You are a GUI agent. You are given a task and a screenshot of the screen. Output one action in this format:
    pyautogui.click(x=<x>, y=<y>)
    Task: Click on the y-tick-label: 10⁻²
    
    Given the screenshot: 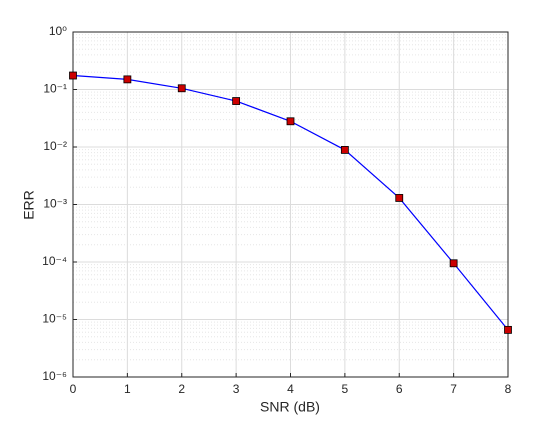 What is the action you would take?
    pyautogui.click(x=55, y=146)
    